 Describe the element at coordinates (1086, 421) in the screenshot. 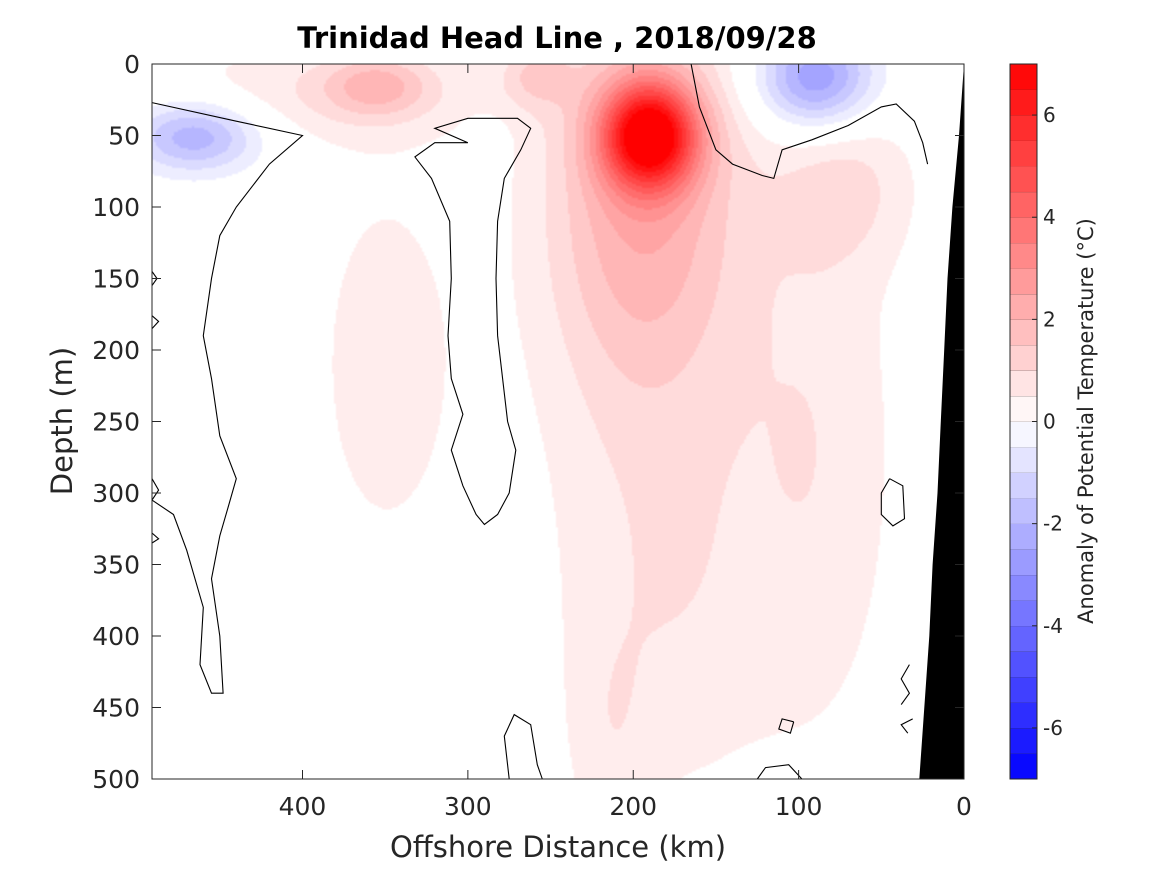

I see `colorbar-label: Anomaly of Potential Temperature (°C)` at that location.